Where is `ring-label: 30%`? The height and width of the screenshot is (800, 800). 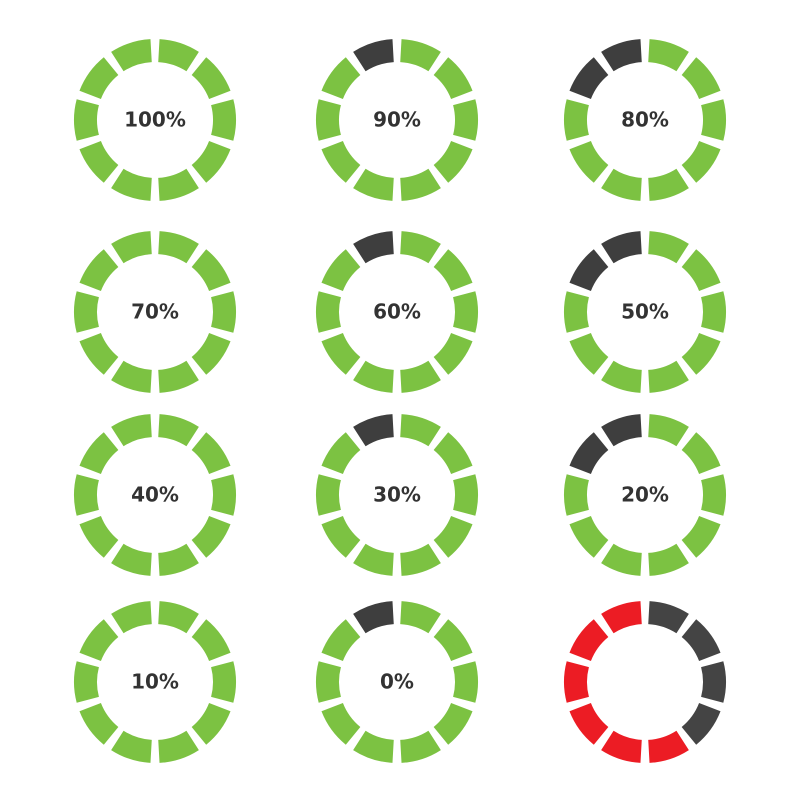
ring-label: 30% is located at coordinates (397, 495).